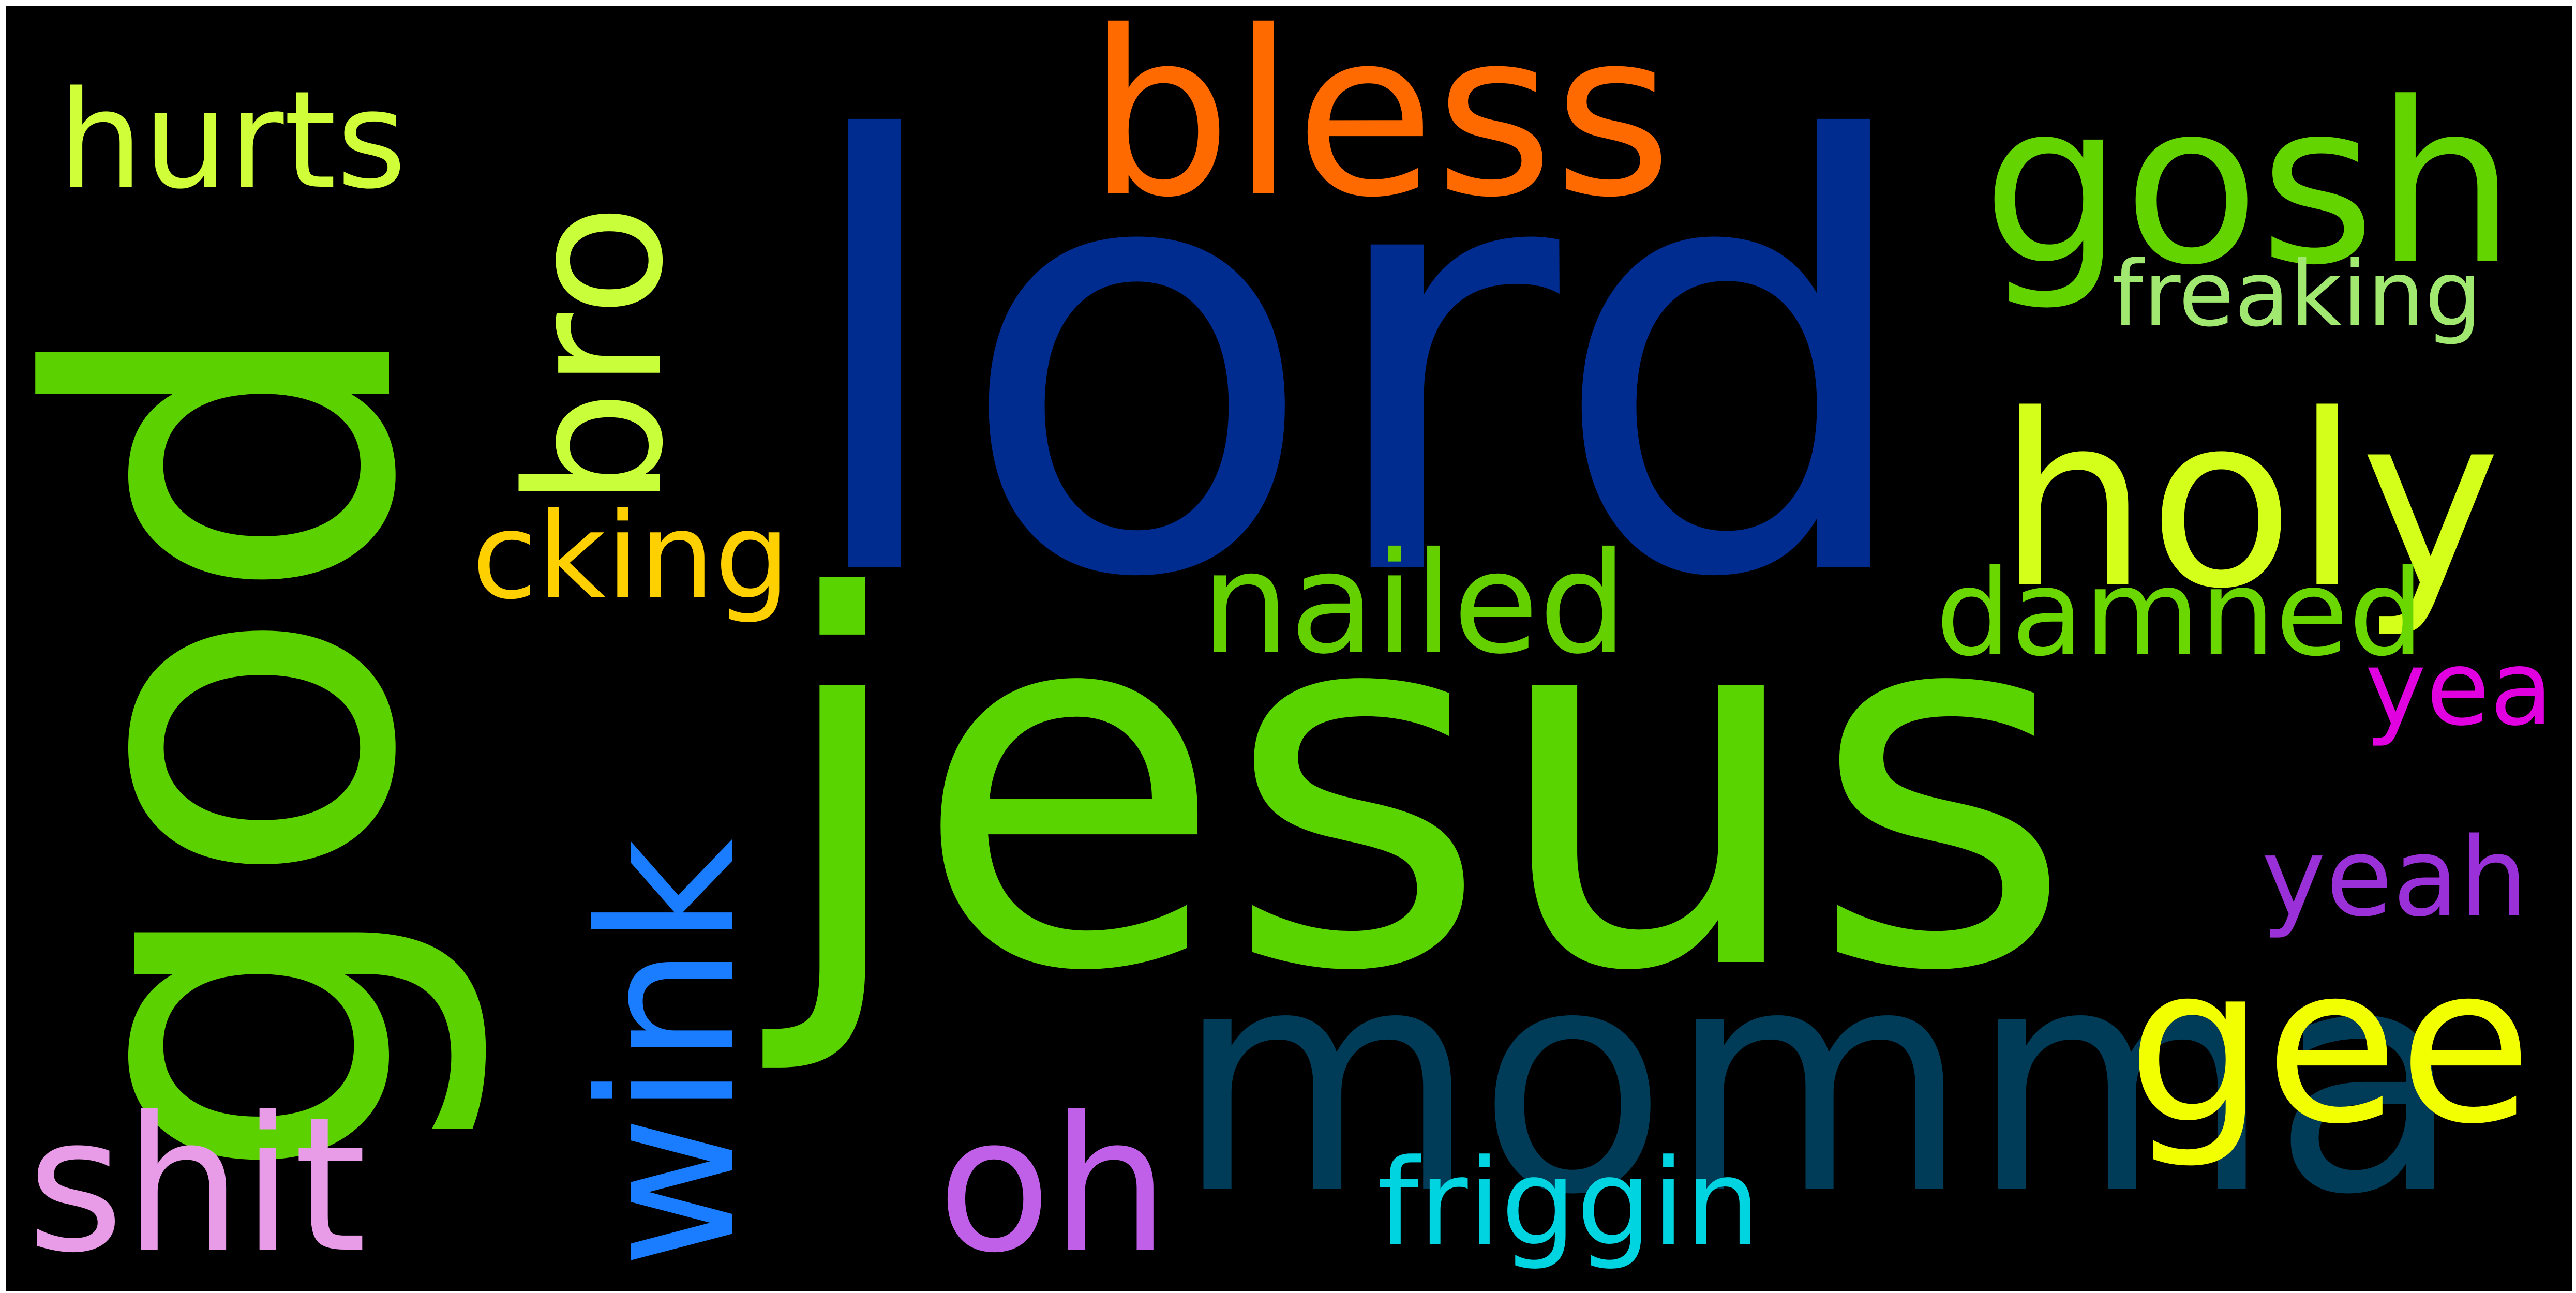  I want to click on word-bless: bless, so click(1379, 126).